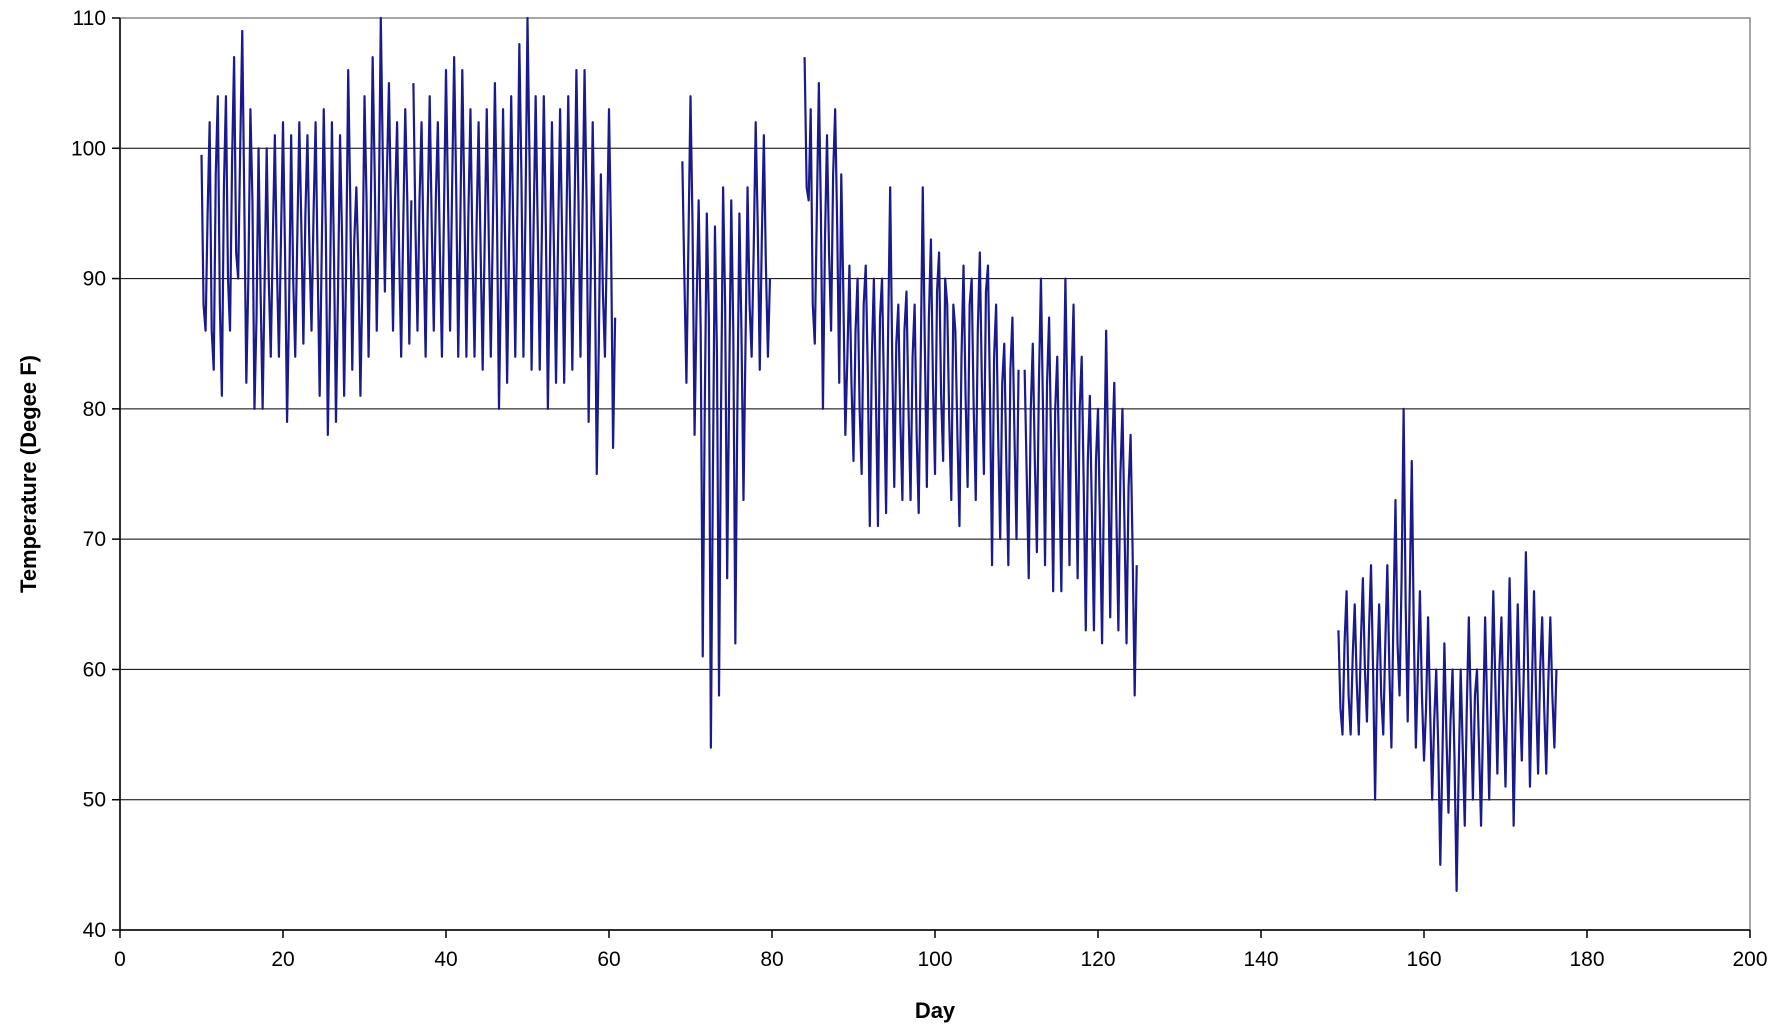 This screenshot has width=1790, height=1035. What do you see at coordinates (1260, 959) in the screenshot?
I see `x-tick-label-140: 140` at bounding box center [1260, 959].